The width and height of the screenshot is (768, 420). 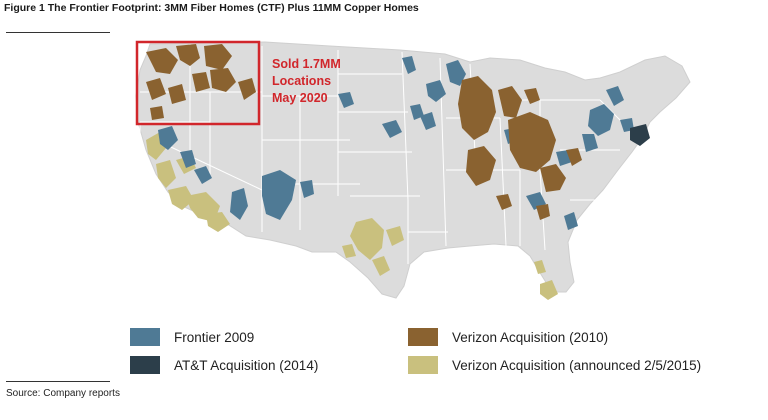 I want to click on source-note: Source: Company reports, so click(x=63, y=393).